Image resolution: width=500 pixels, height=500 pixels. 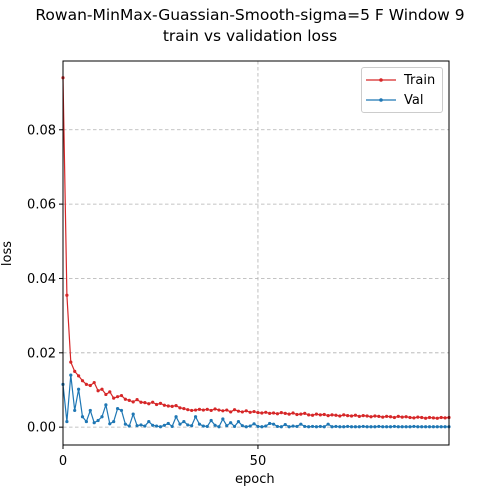 I want to click on y-tick-label: 0.00, so click(x=41, y=428).